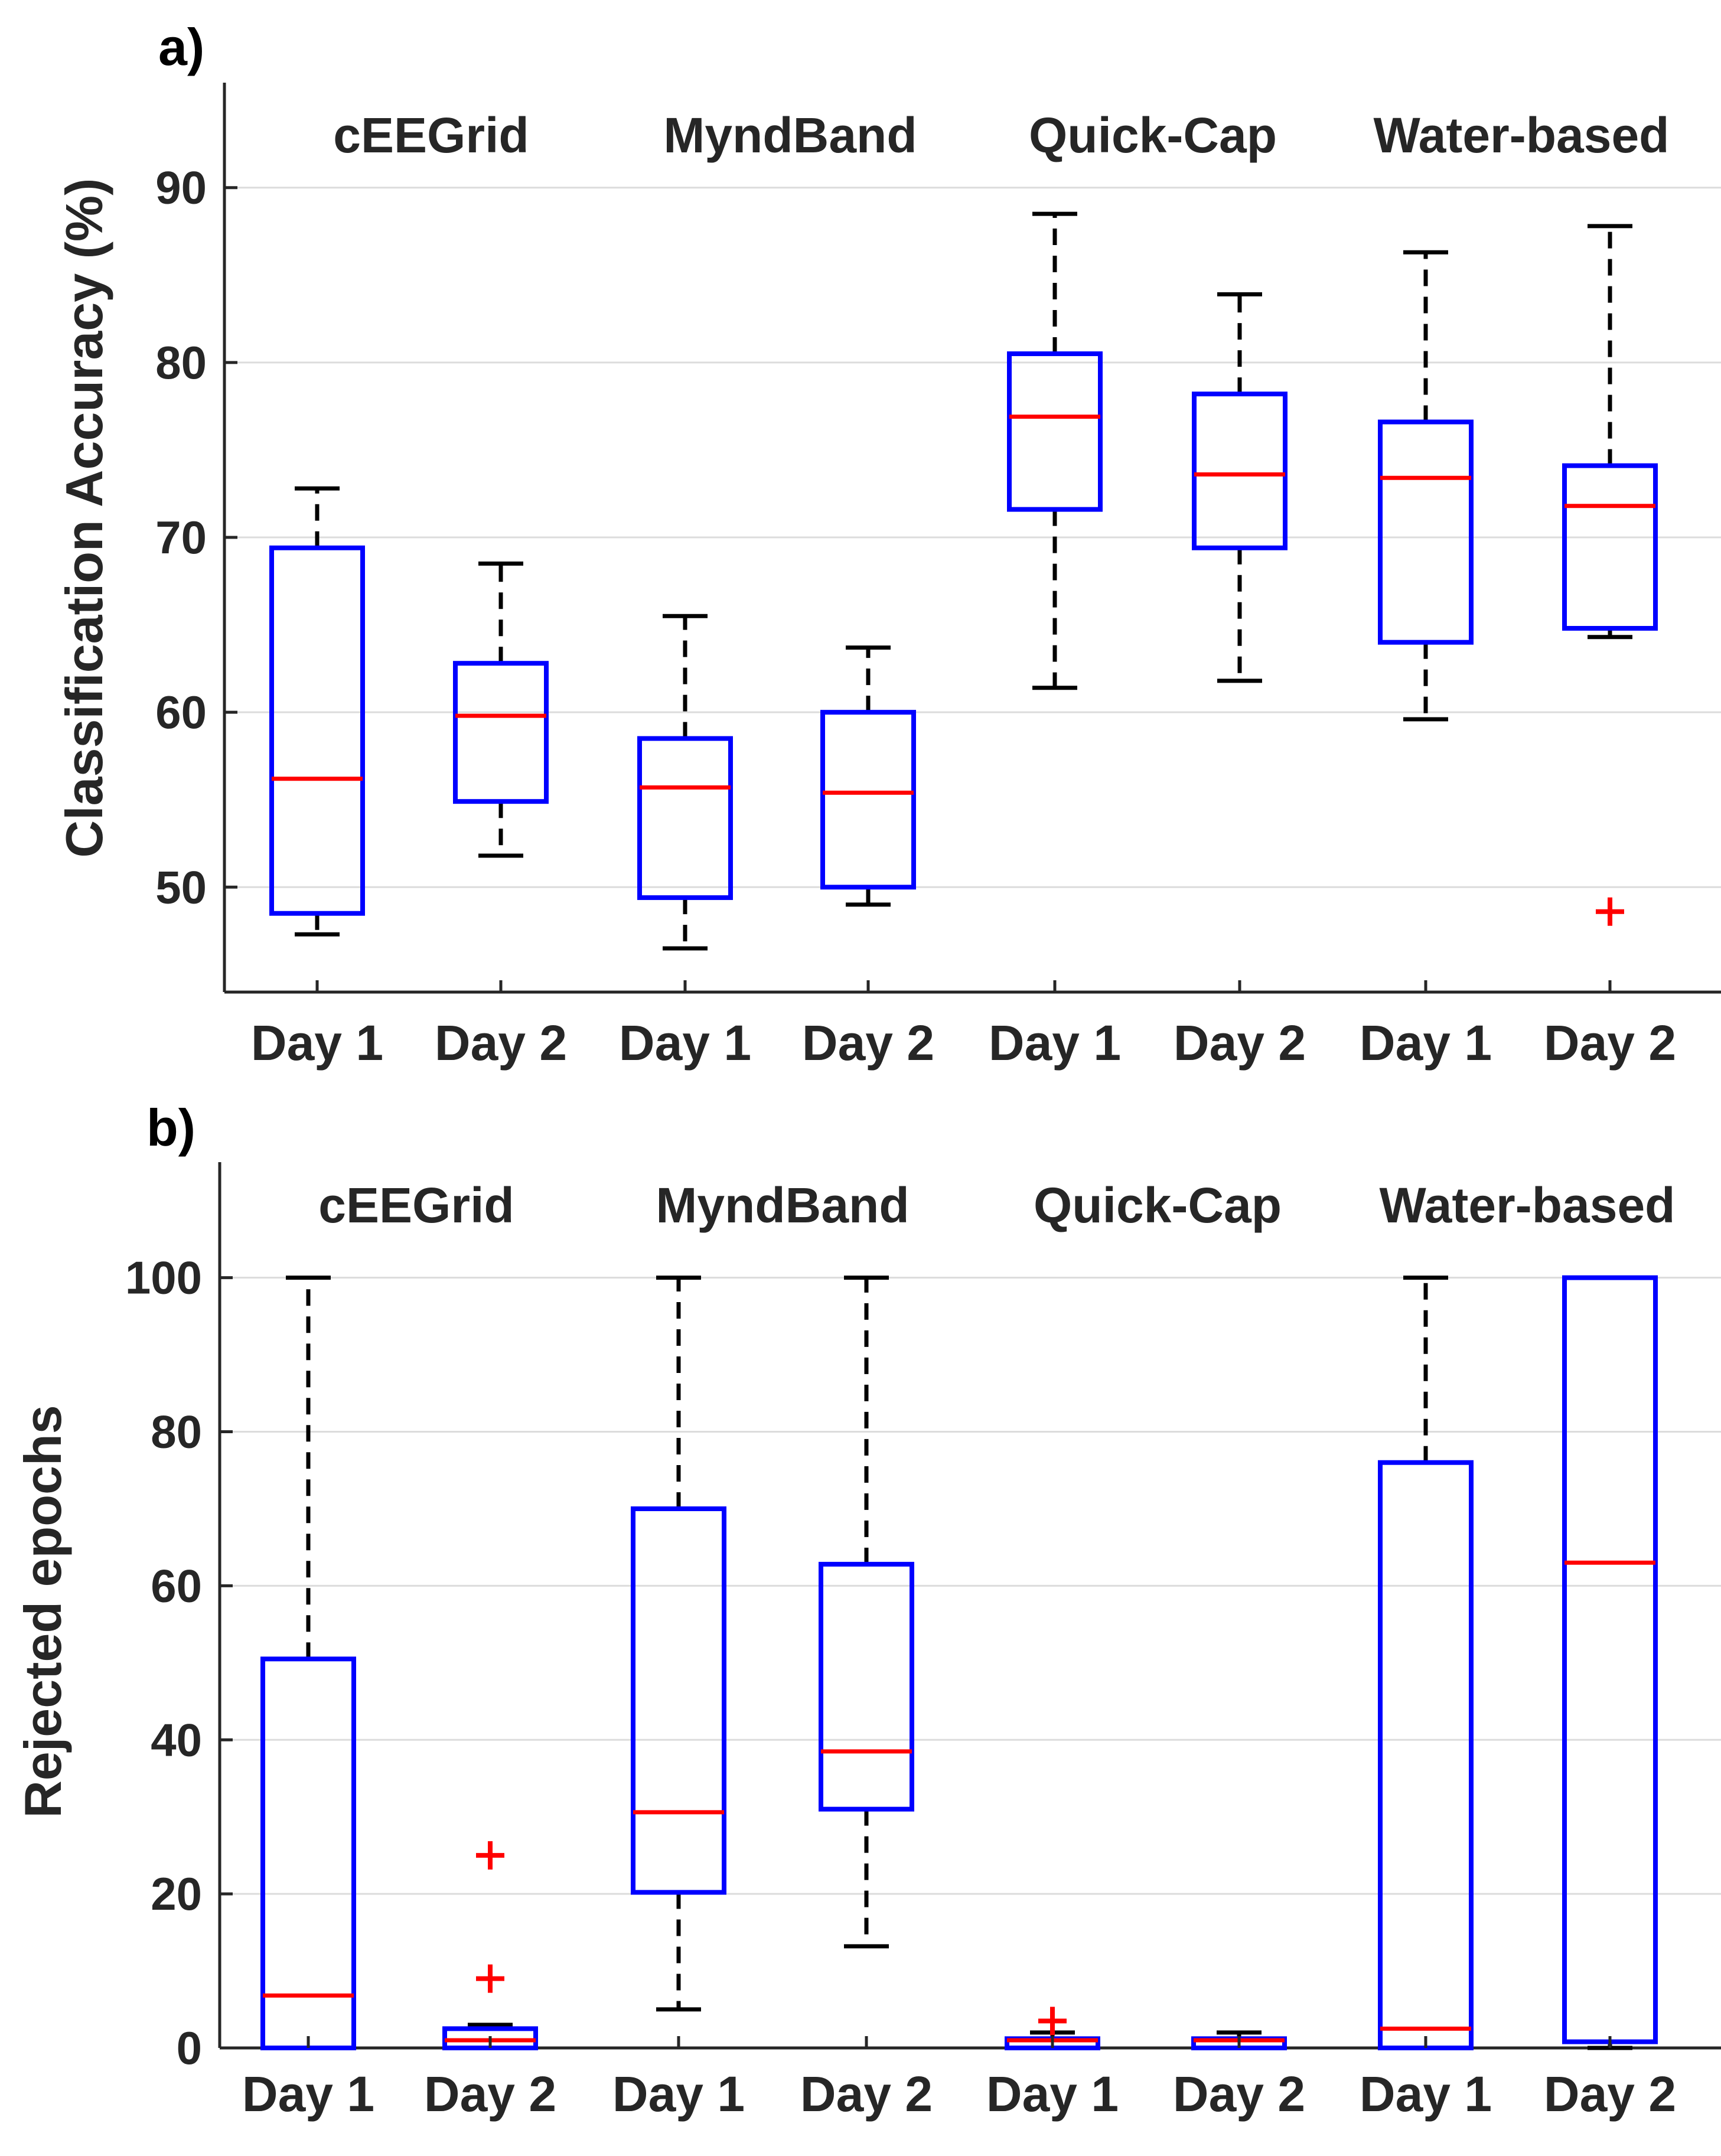  Describe the element at coordinates (43, 1611) in the screenshot. I see `panel-b-y-axis-label: Rejected epochs` at that location.